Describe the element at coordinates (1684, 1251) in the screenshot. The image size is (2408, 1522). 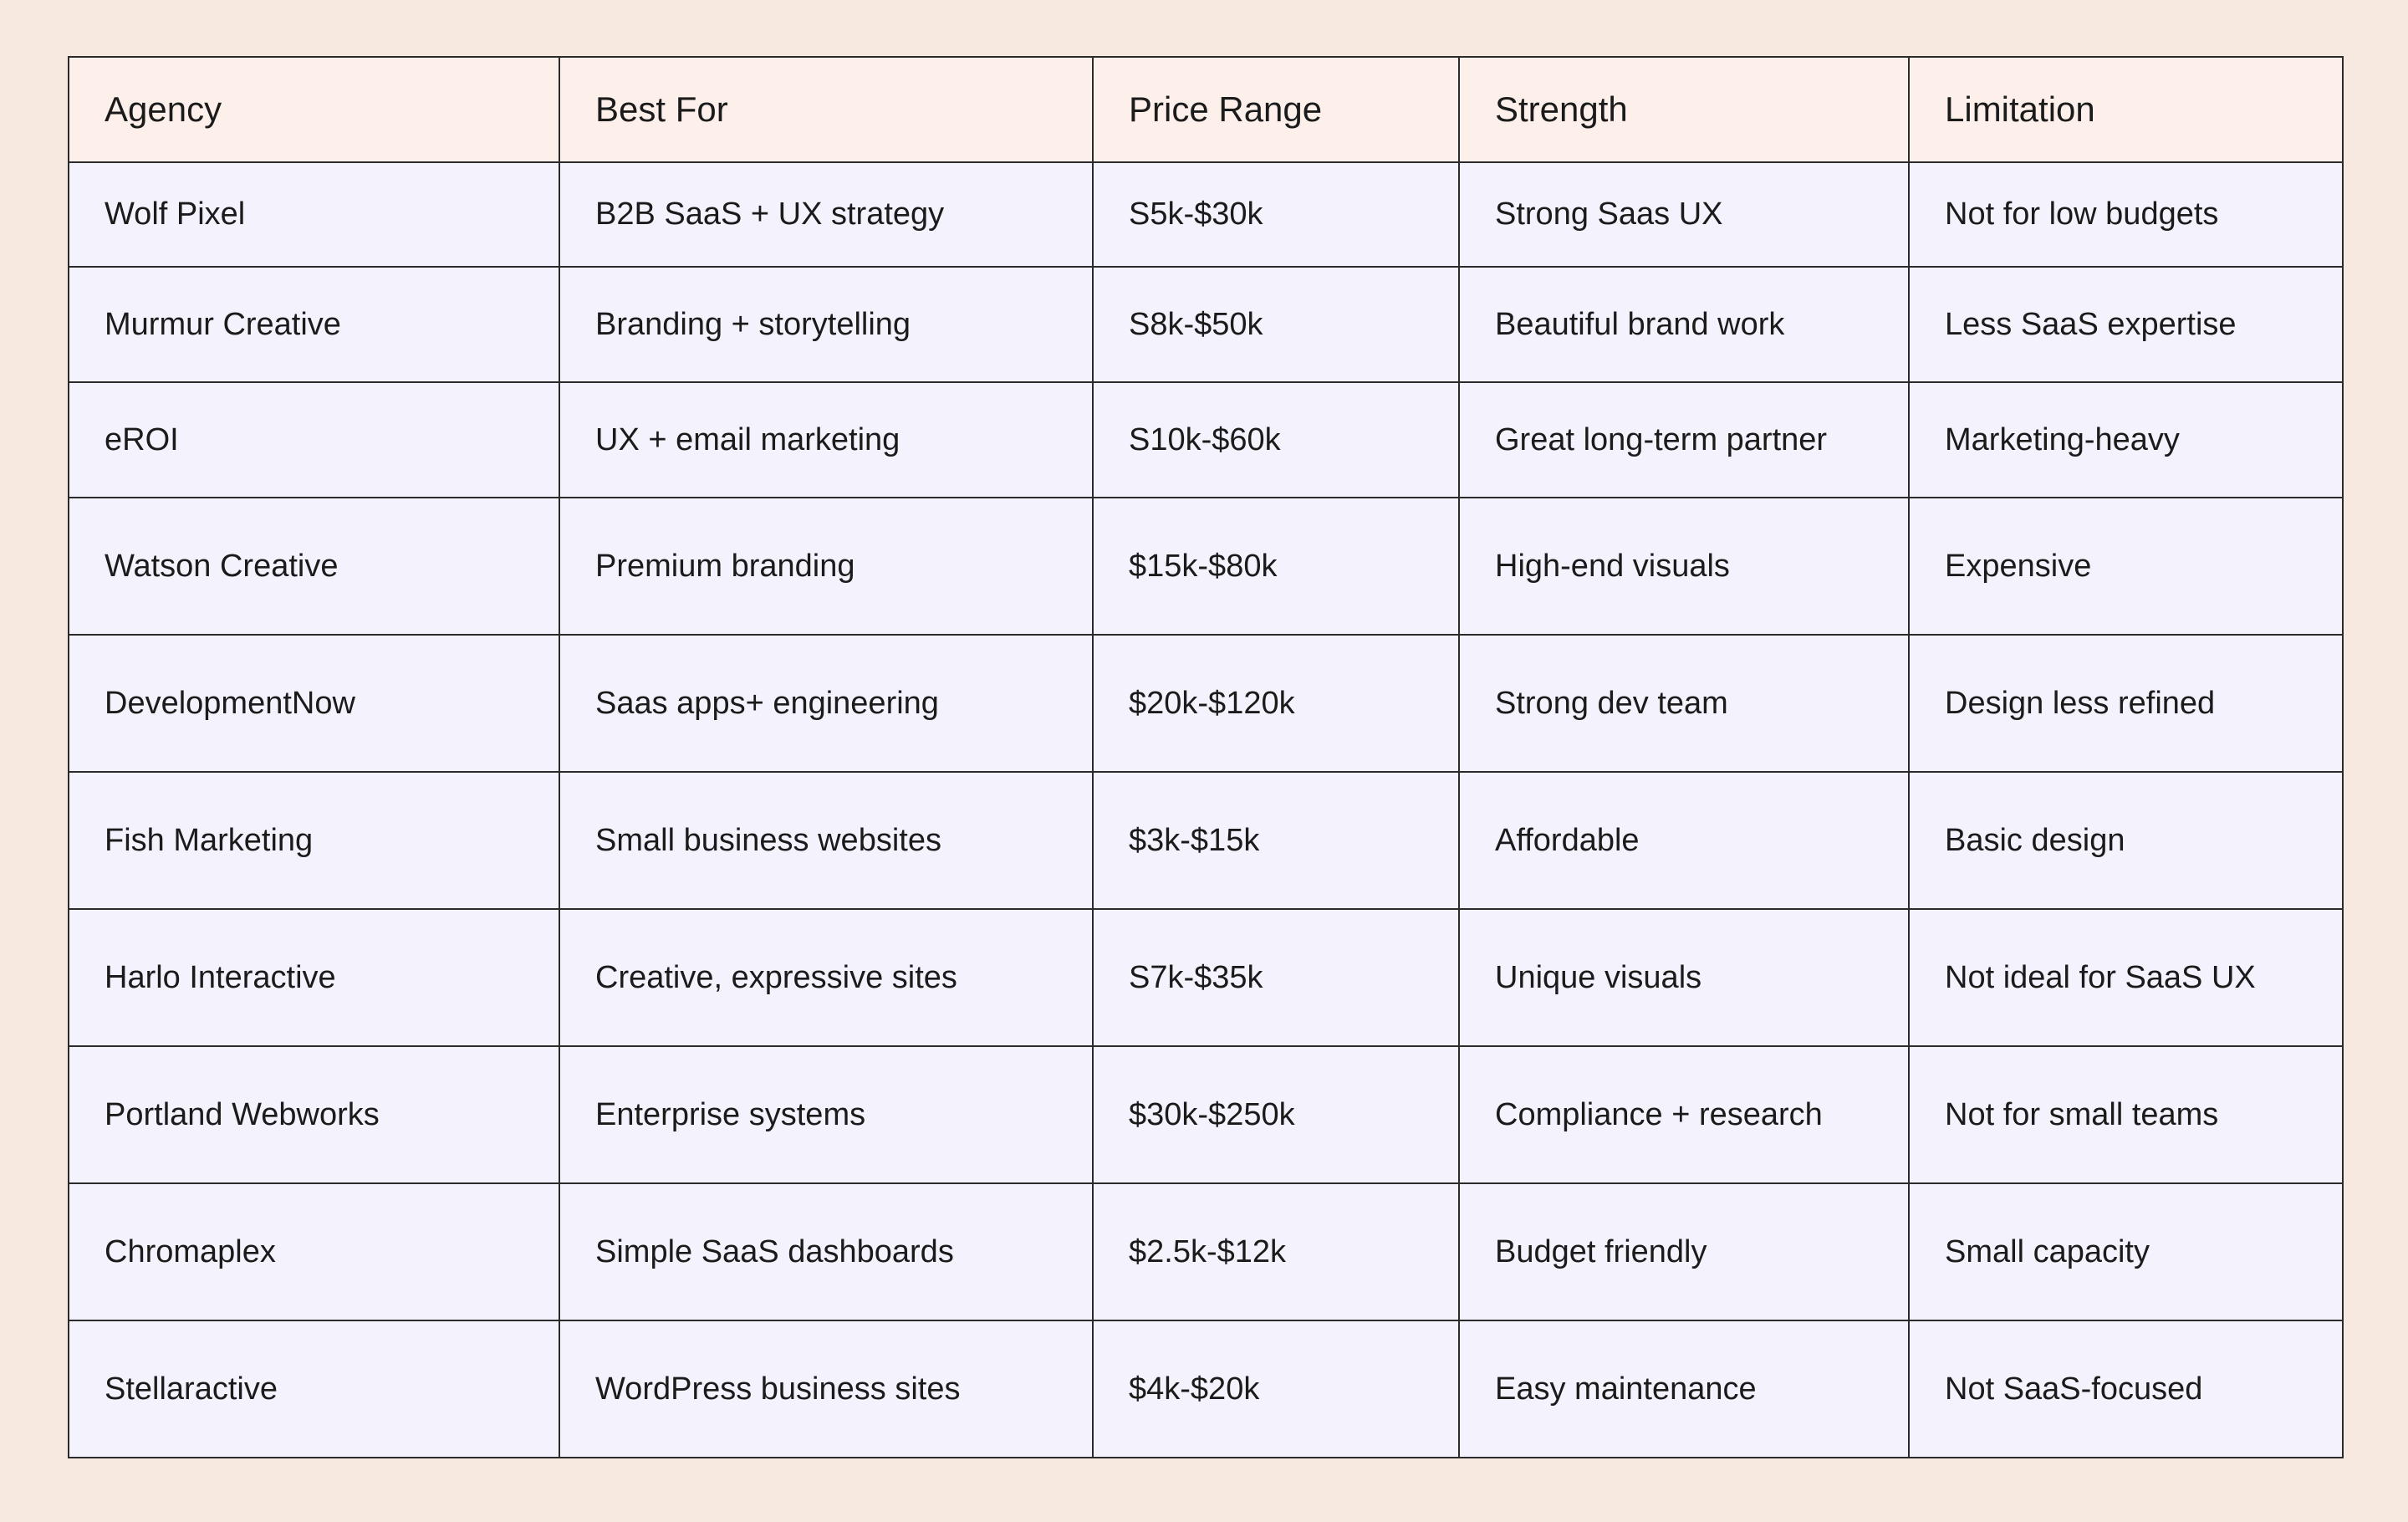
I see `cell-strength: Budget friendly` at that location.